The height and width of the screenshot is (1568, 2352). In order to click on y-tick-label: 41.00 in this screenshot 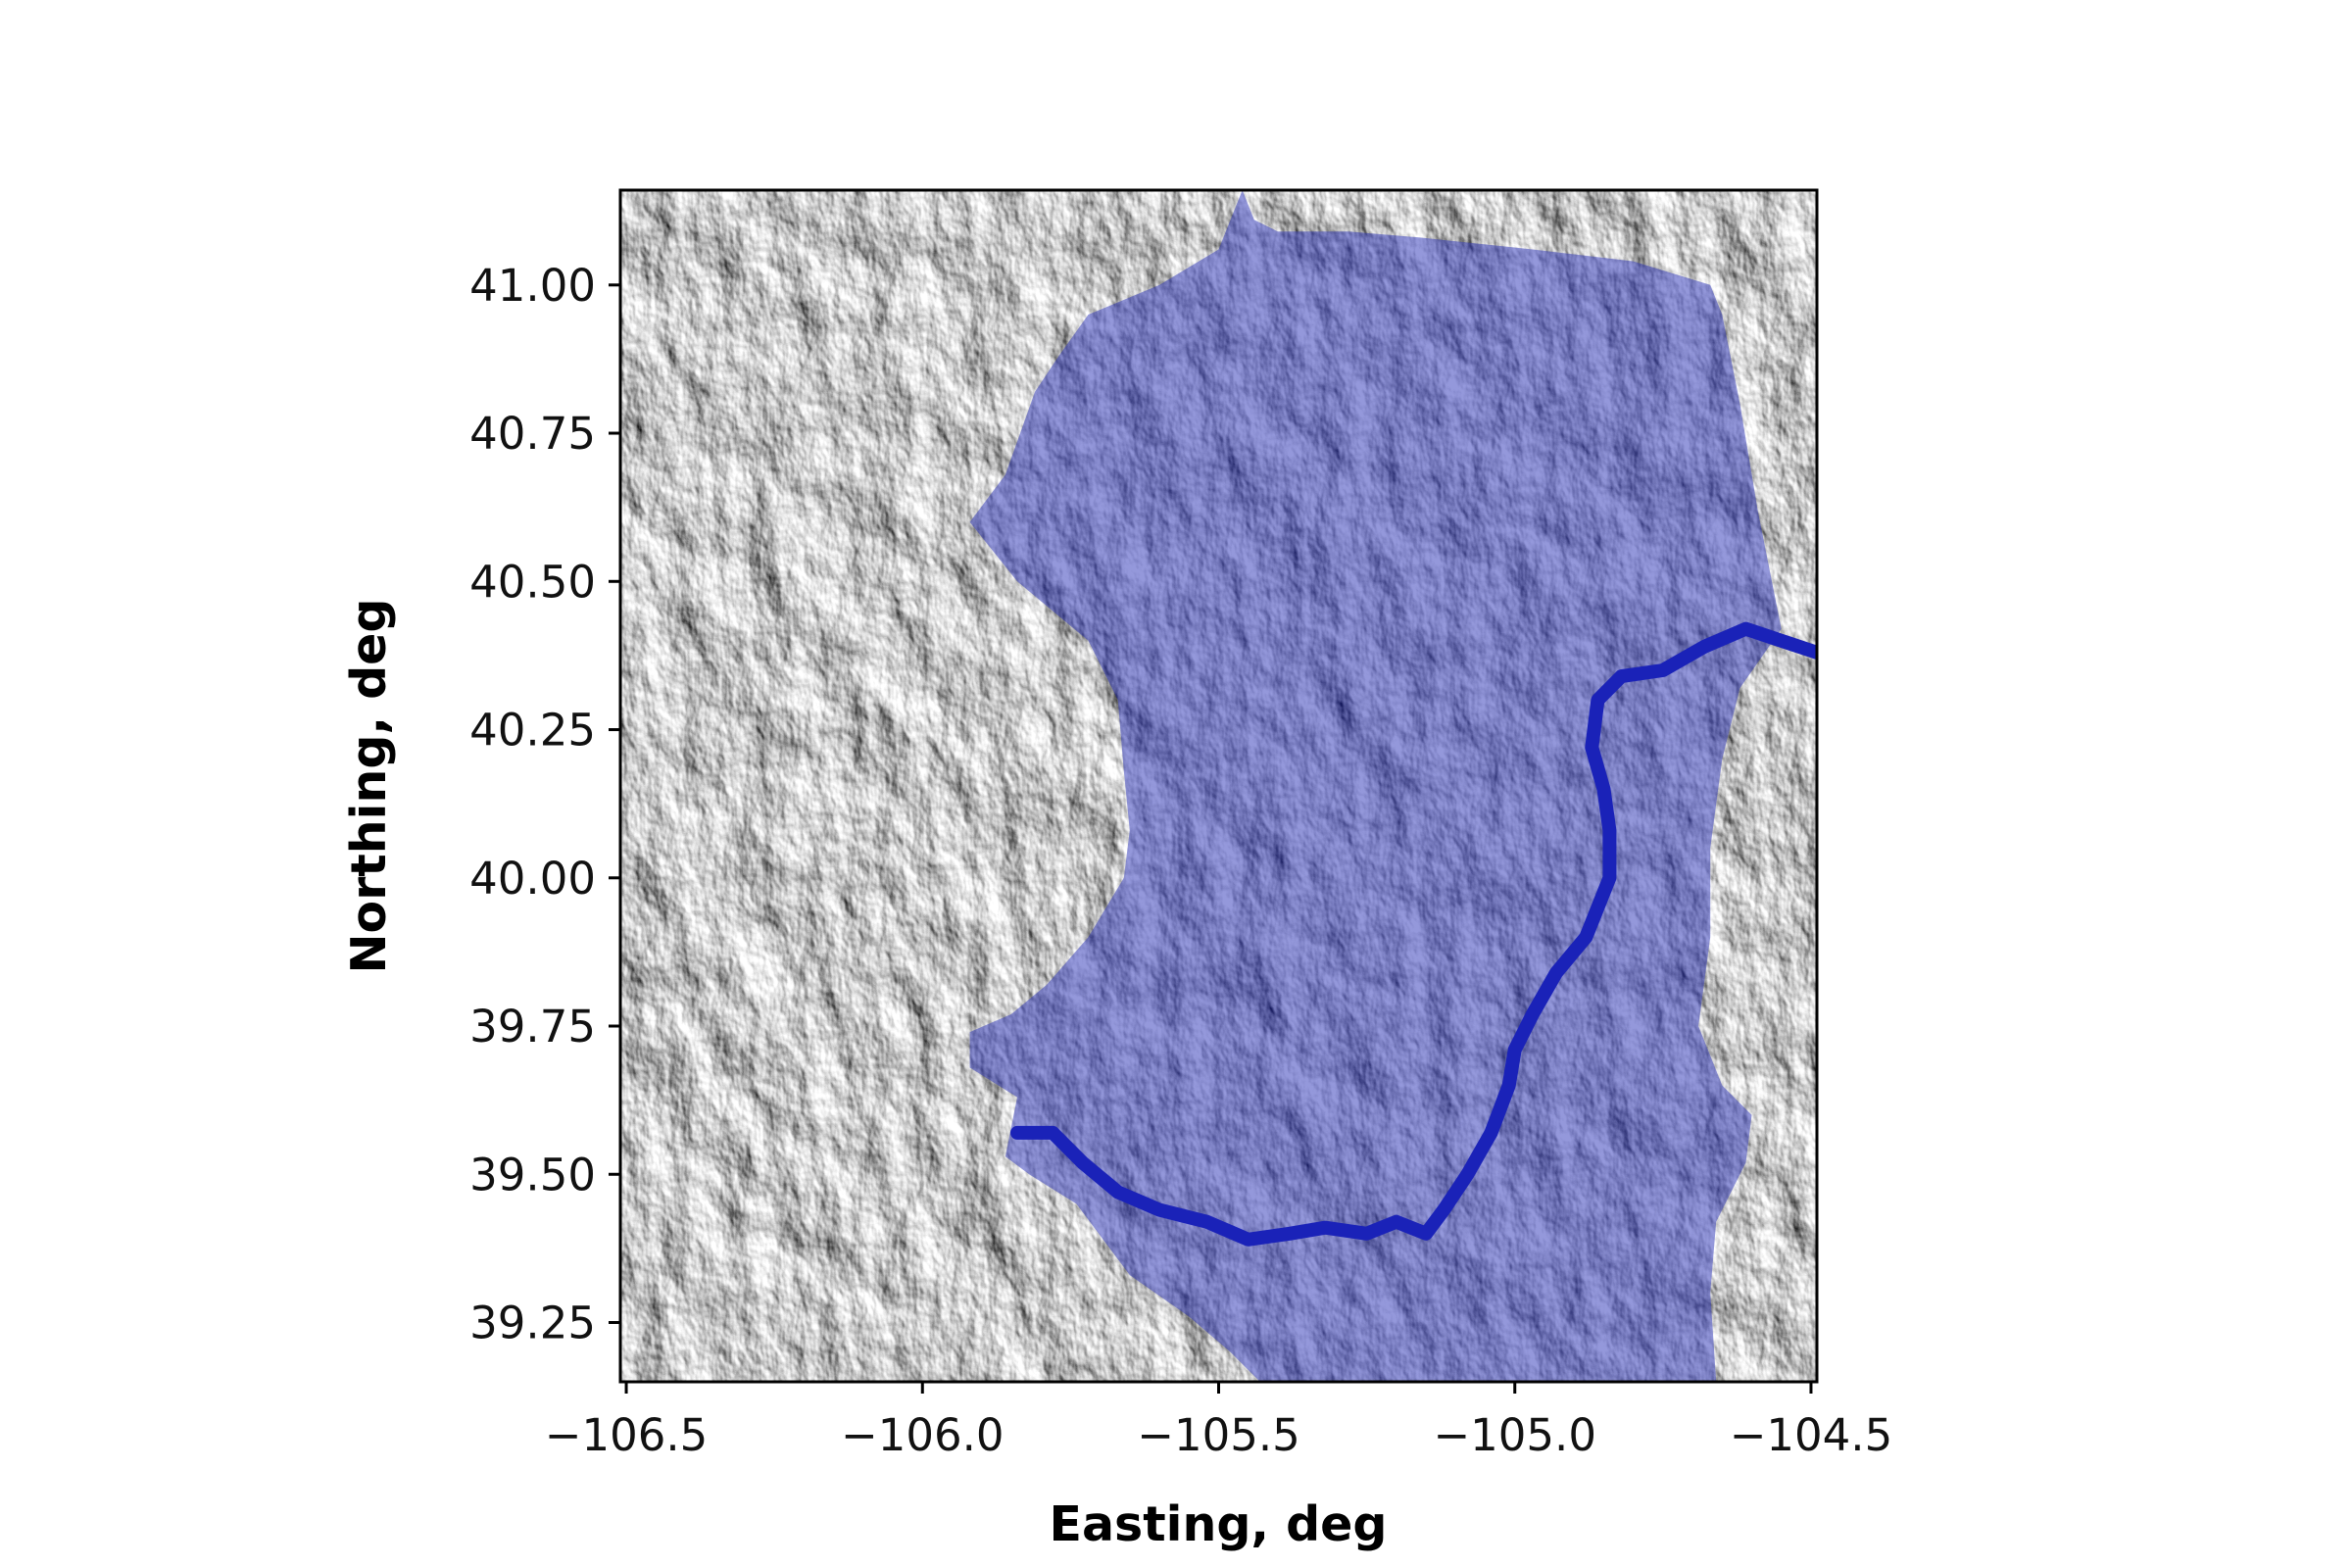, I will do `click(532, 286)`.